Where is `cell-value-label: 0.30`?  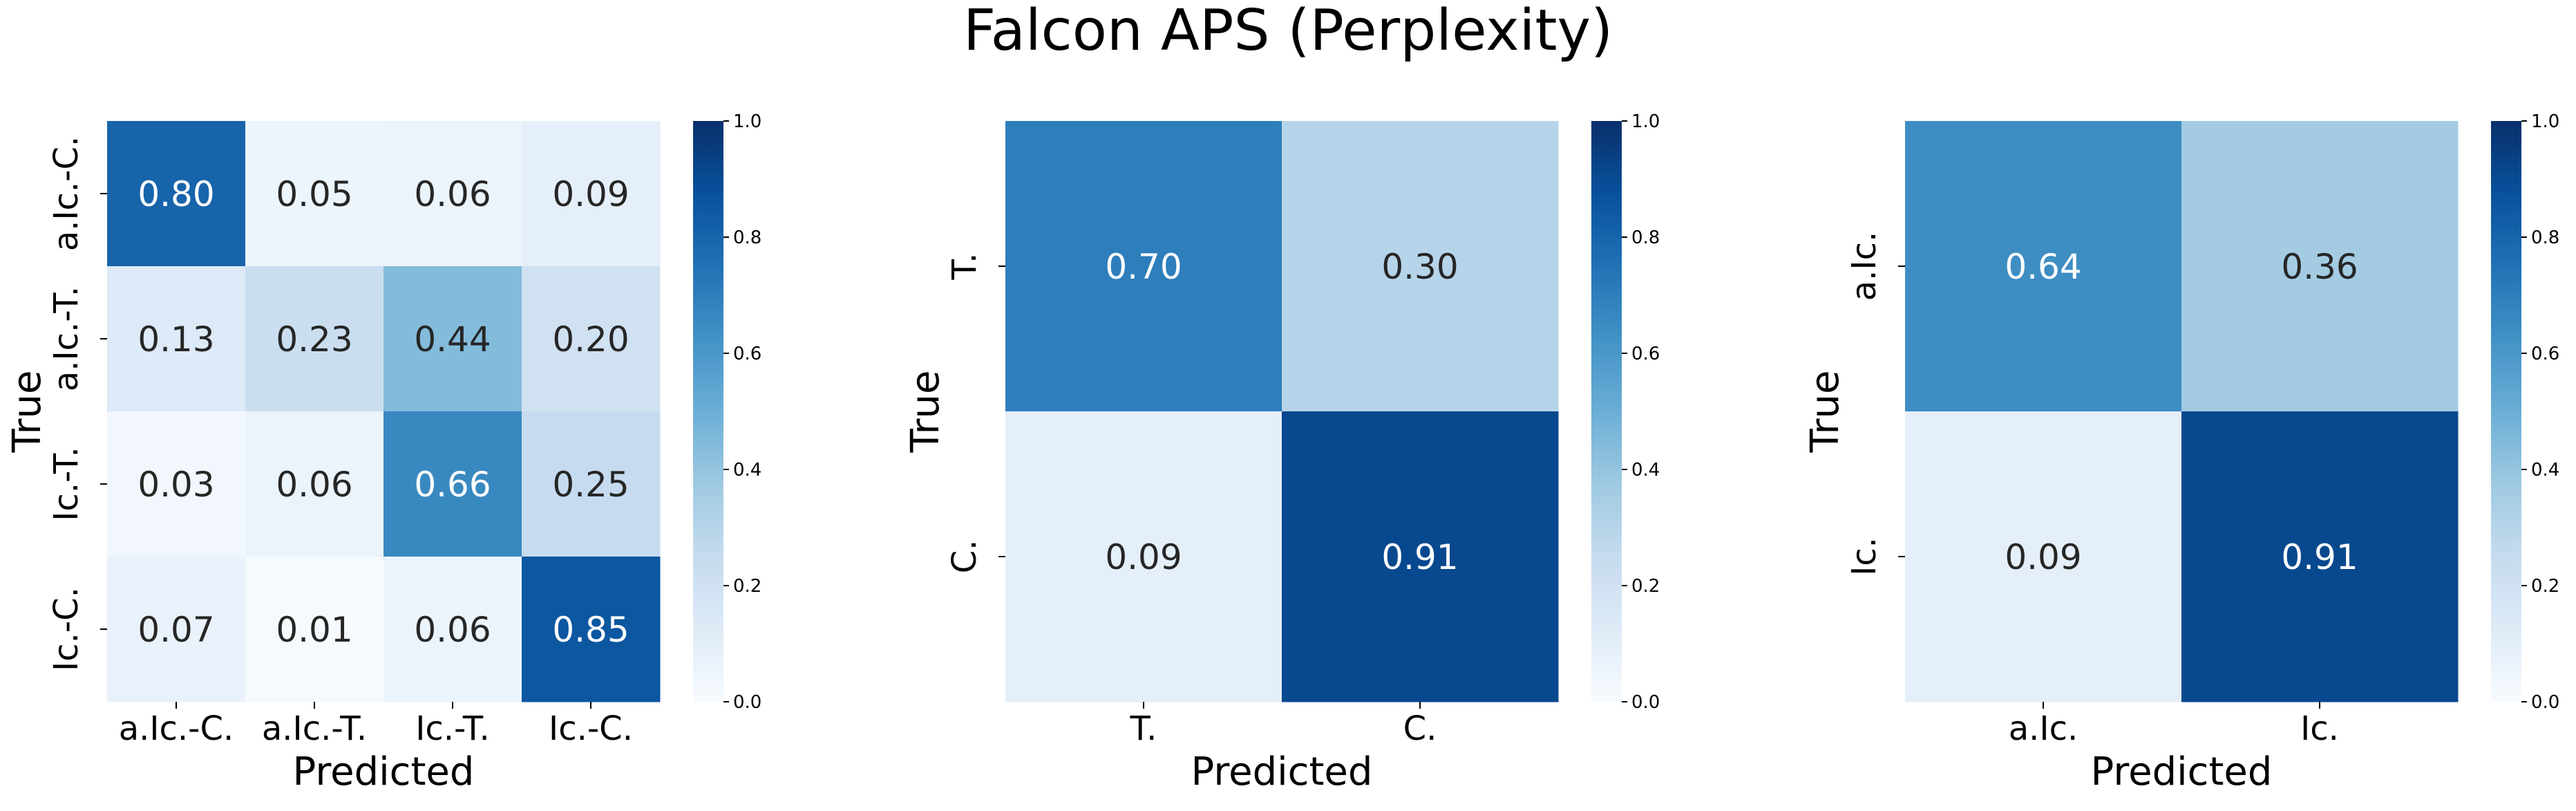 cell-value-label: 0.30 is located at coordinates (1419, 267).